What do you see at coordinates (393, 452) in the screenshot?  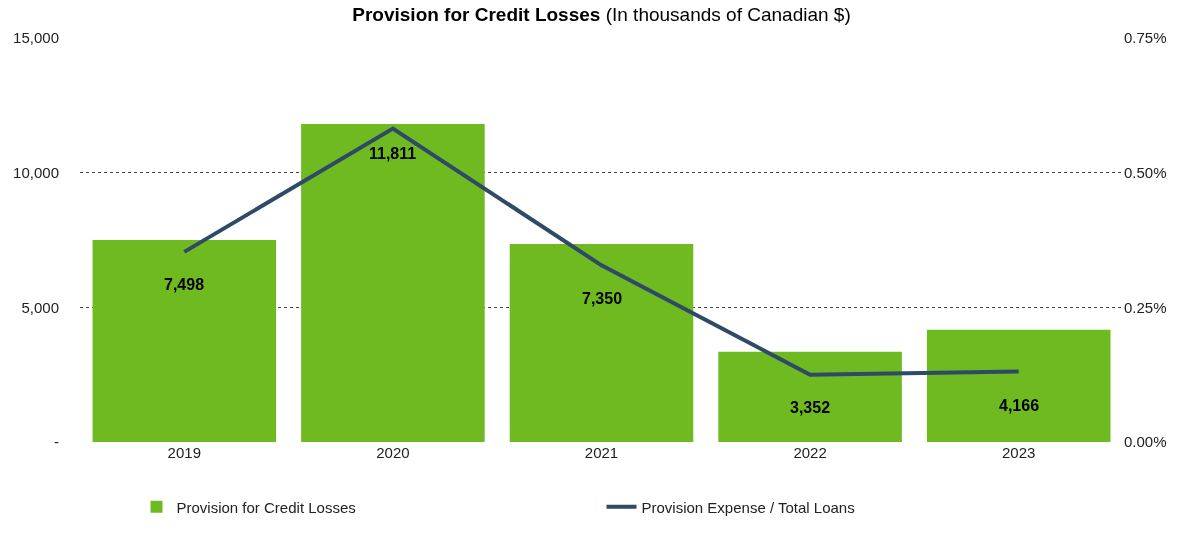 I see `x-tick-label: 2020` at bounding box center [393, 452].